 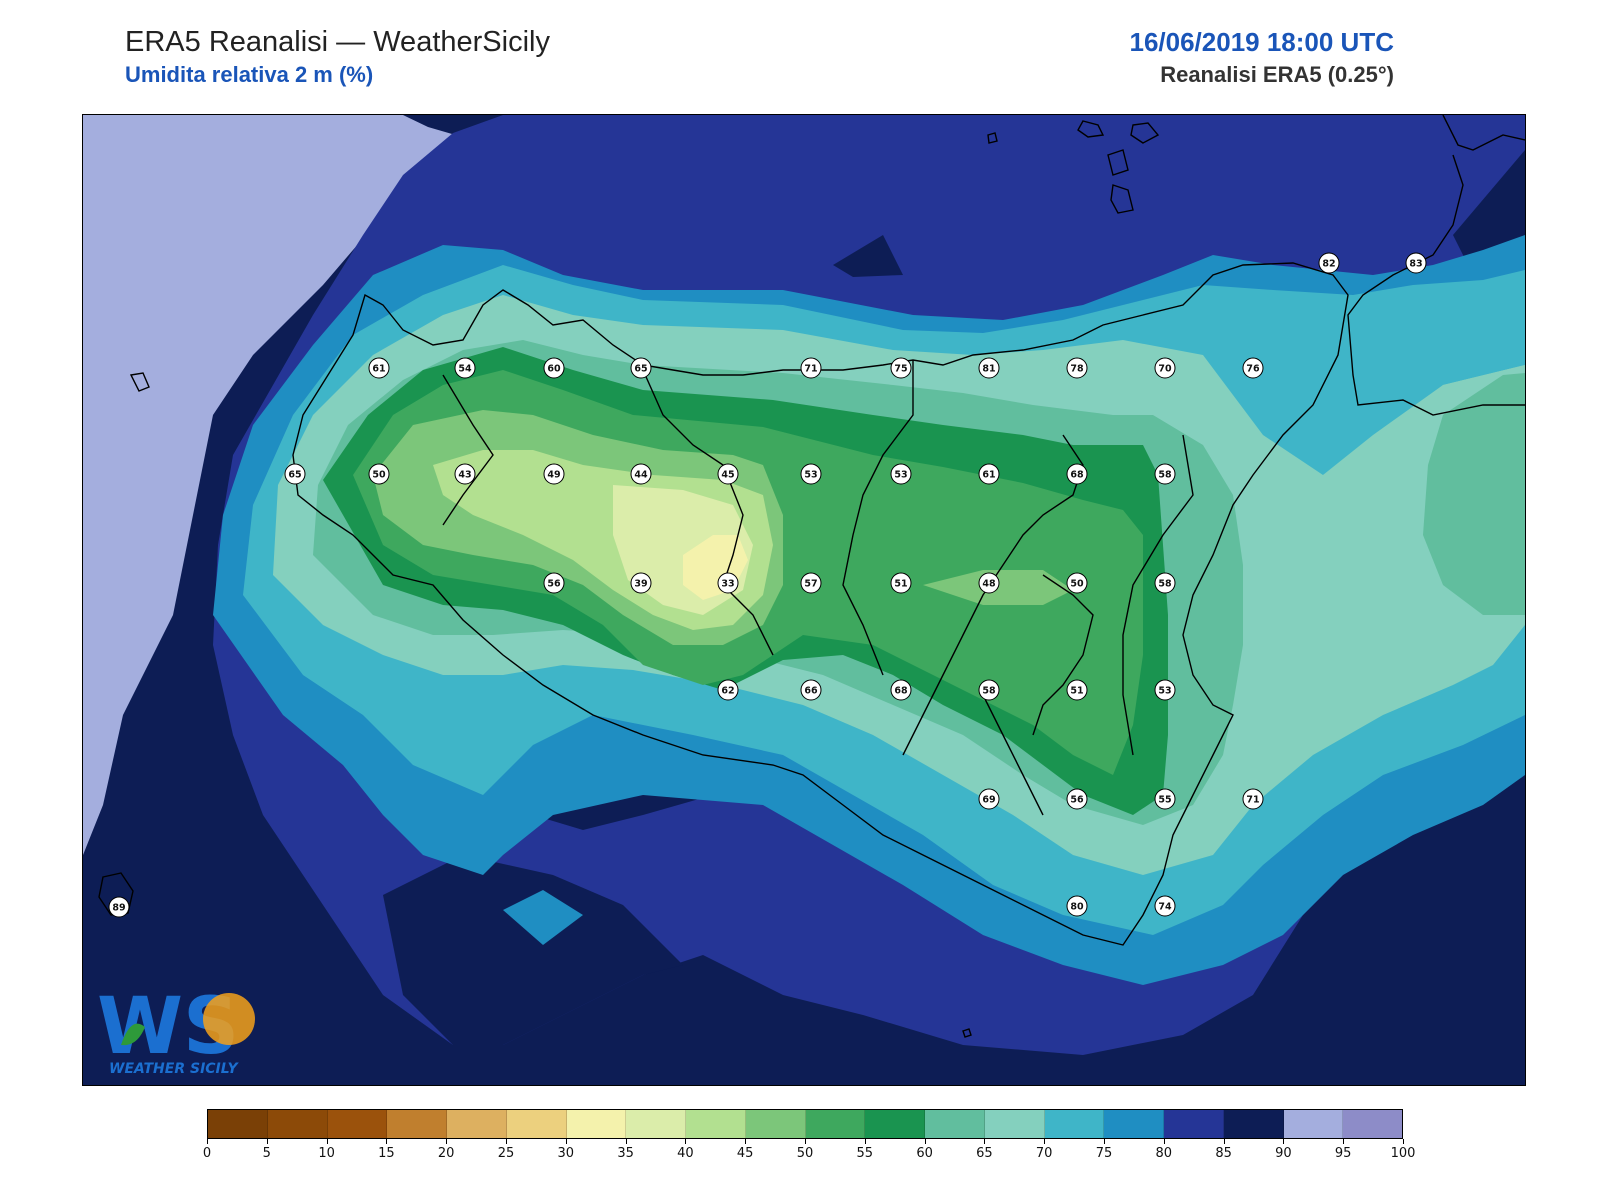 What do you see at coordinates (984, 1153) in the screenshot?
I see `colorbar-tick-label: 65` at bounding box center [984, 1153].